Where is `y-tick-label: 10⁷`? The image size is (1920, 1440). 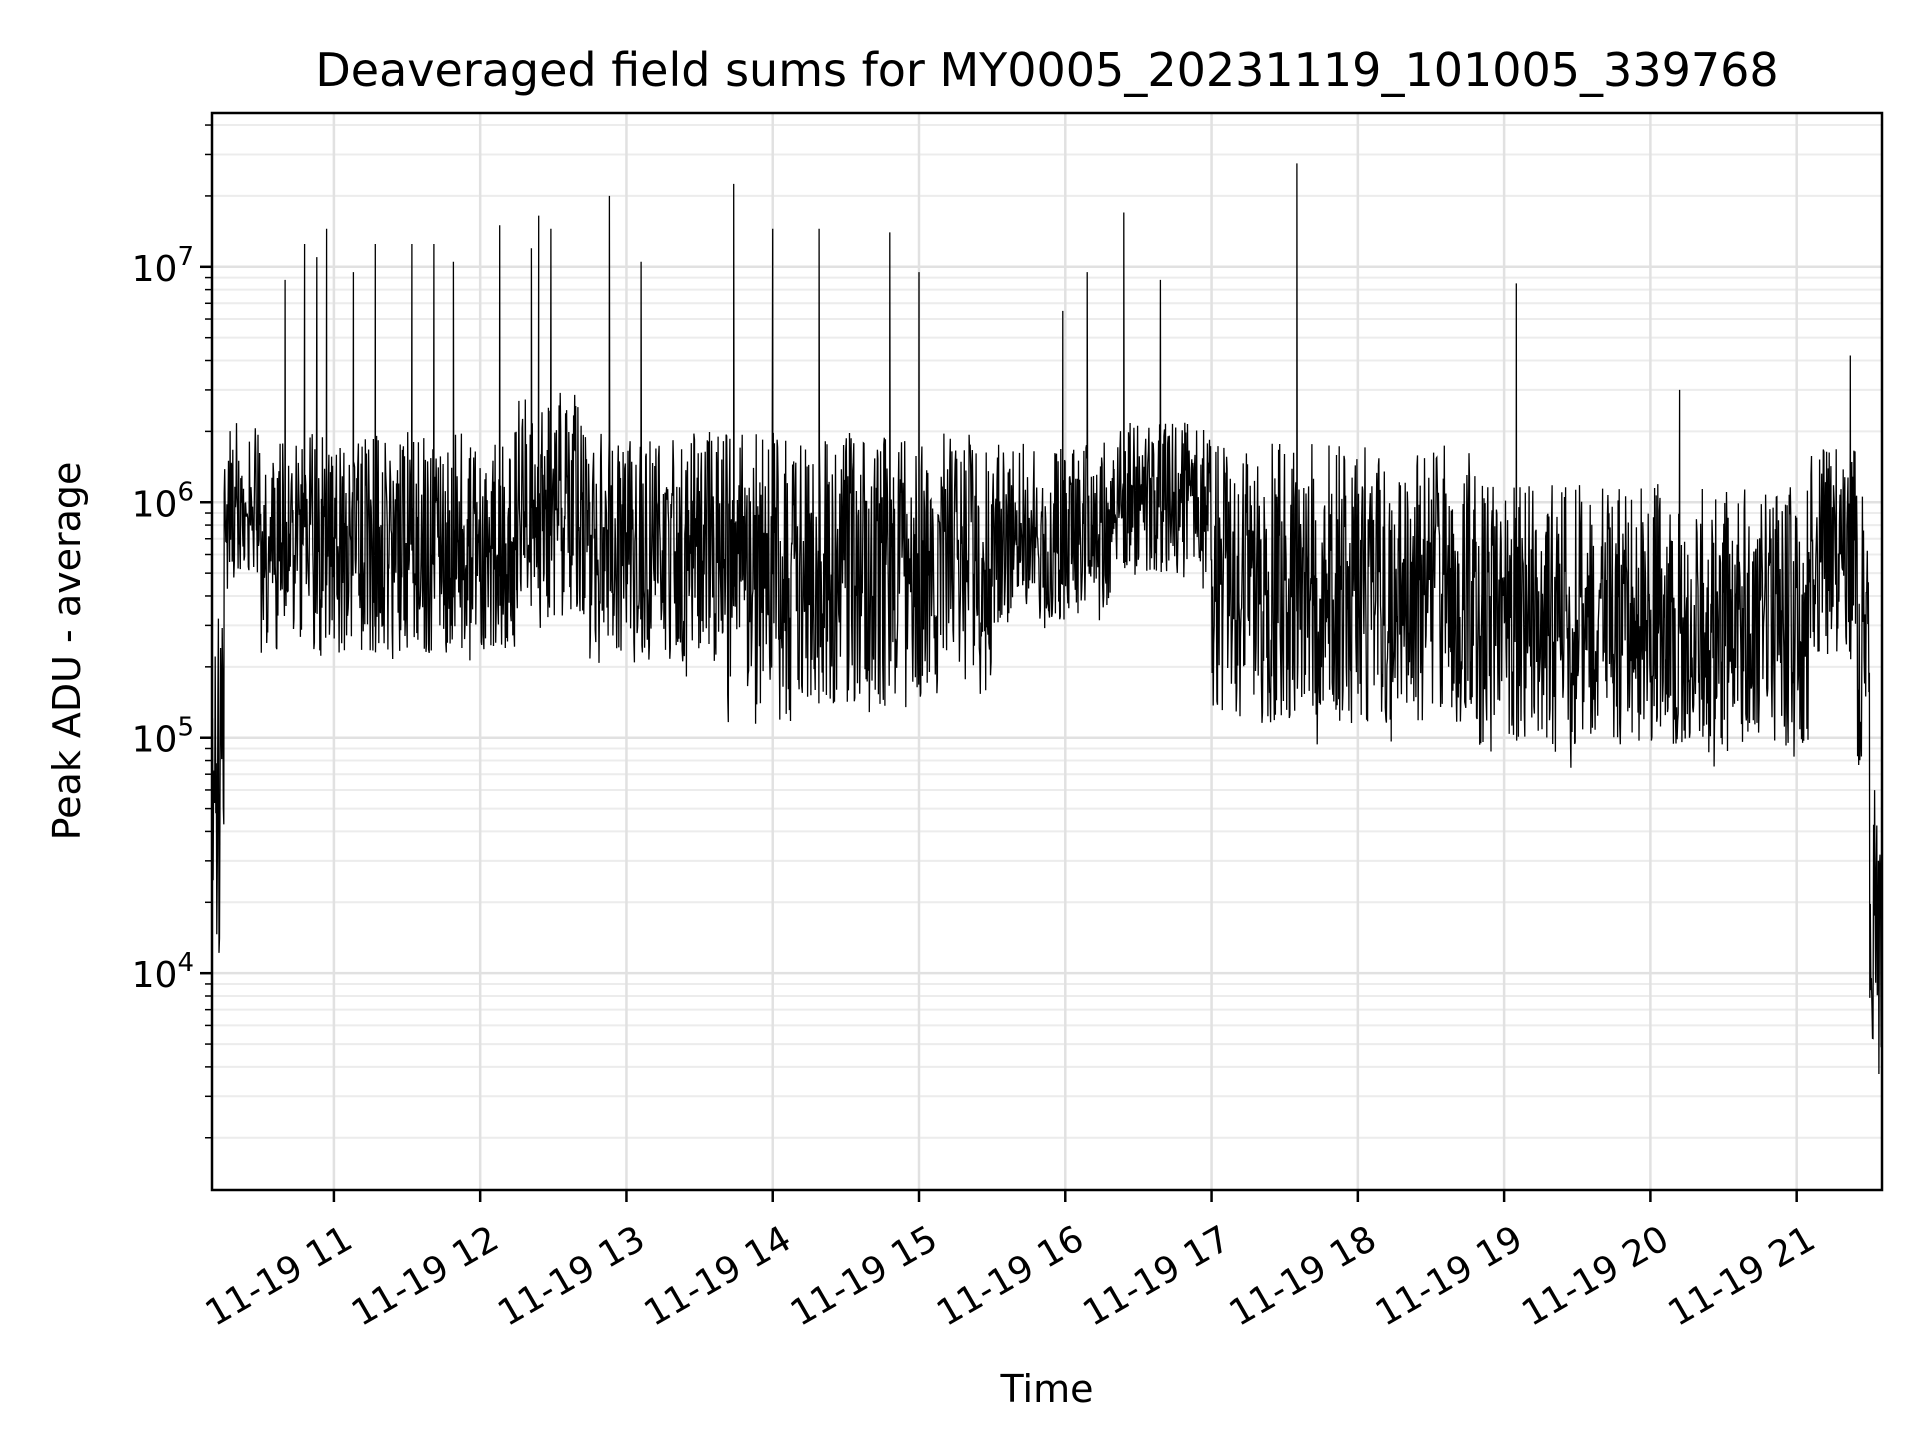 y-tick-label: 10⁷ is located at coordinates (163, 266).